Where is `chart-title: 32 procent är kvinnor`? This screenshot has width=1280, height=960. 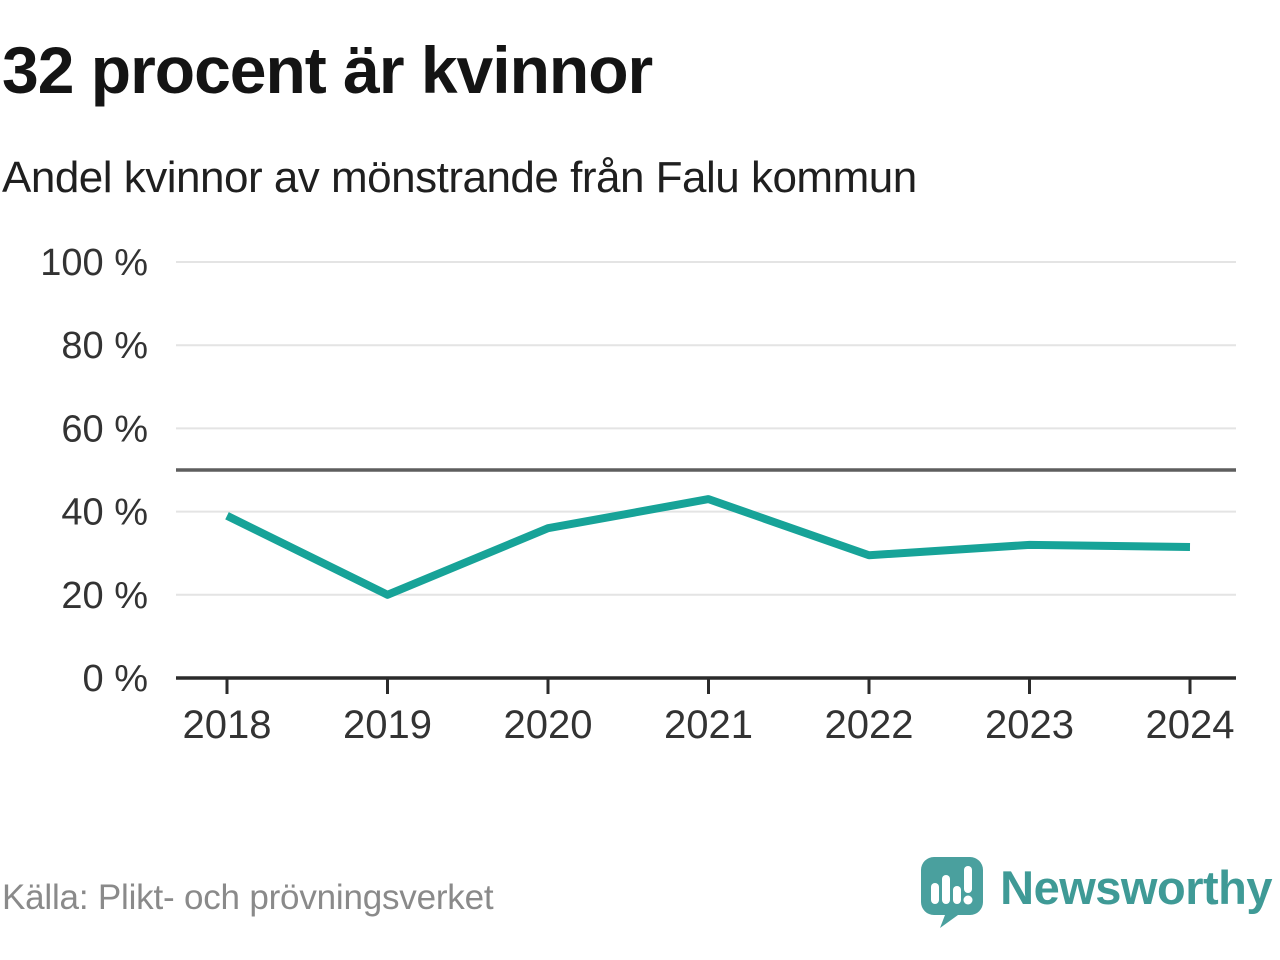
chart-title: 32 procent är kvinnor is located at coordinates (327, 70).